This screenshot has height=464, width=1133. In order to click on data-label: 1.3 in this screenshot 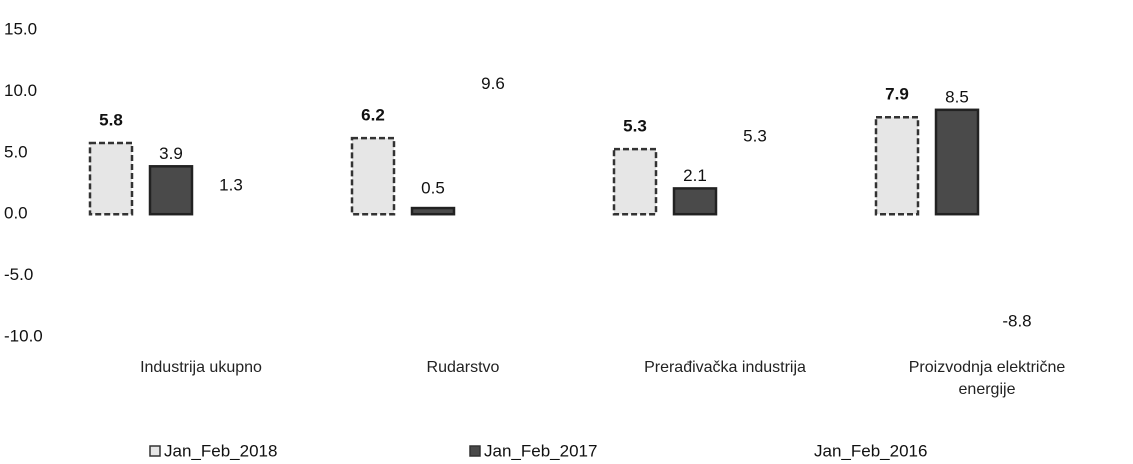, I will do `click(231, 185)`.